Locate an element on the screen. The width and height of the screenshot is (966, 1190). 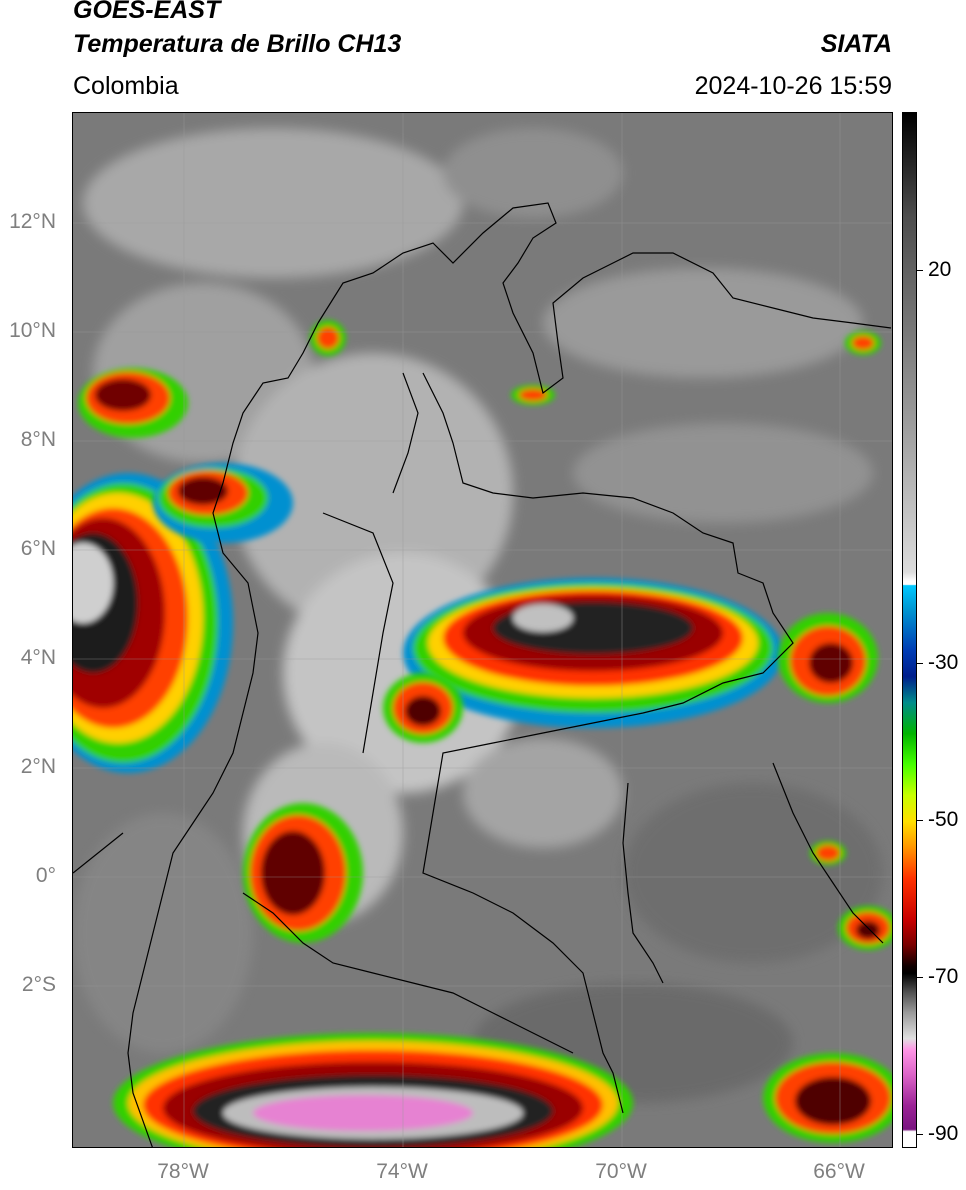
colorbar is located at coordinates (909, 630).